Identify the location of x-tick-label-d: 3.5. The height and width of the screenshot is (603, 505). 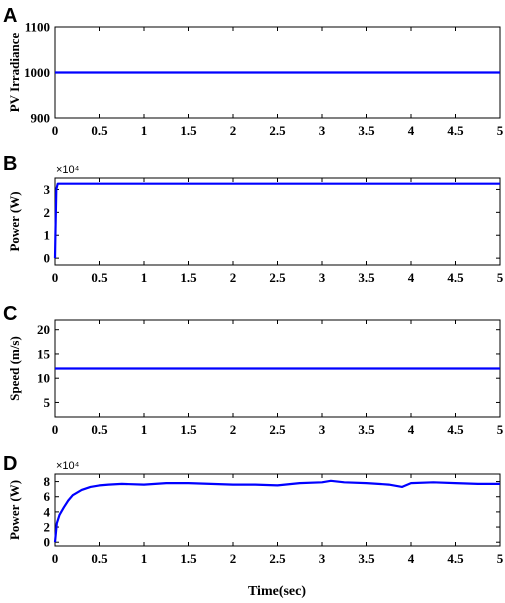
(366, 558).